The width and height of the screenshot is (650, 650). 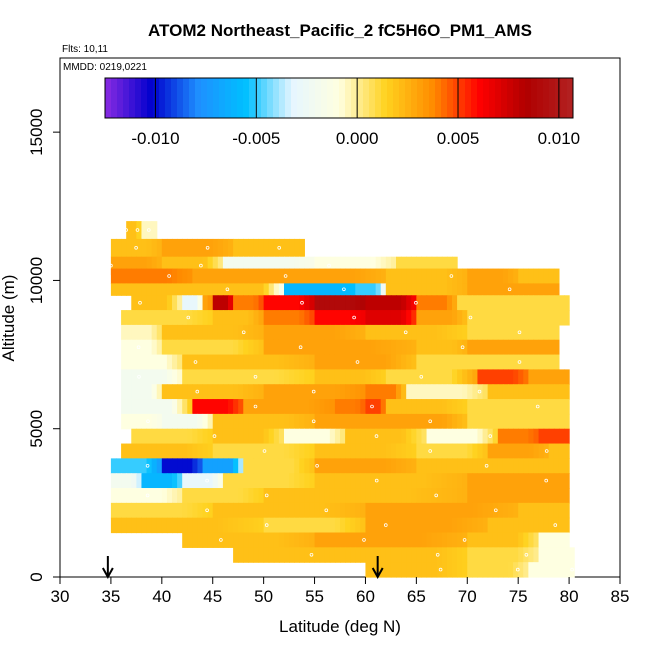 What do you see at coordinates (110, 596) in the screenshot?
I see `x-tick-label: 35` at bounding box center [110, 596].